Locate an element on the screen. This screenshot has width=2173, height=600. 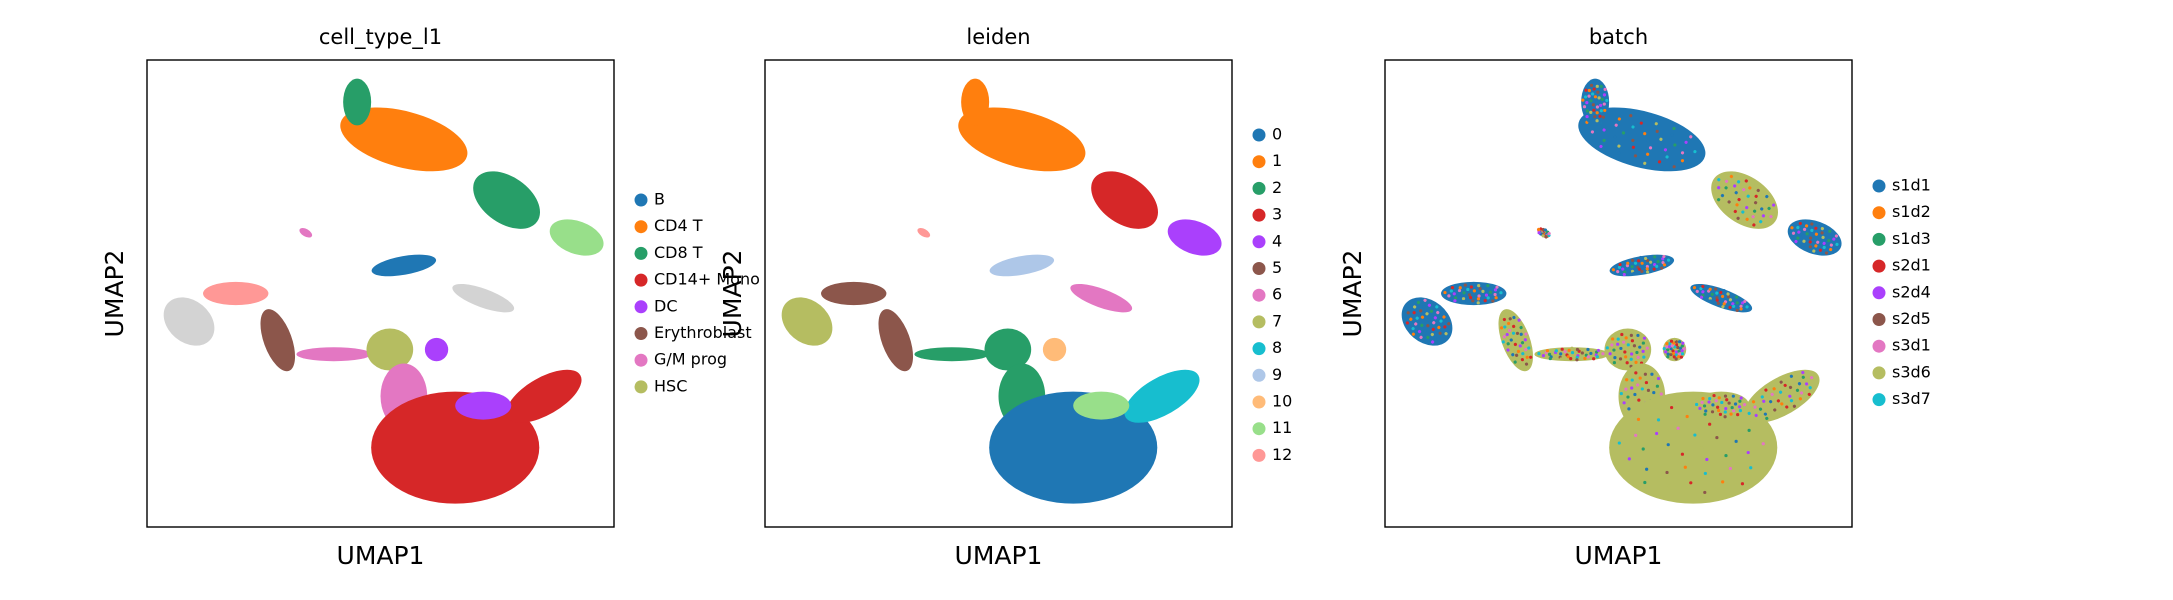
legend-label: s2d1 is located at coordinates (1911, 265).